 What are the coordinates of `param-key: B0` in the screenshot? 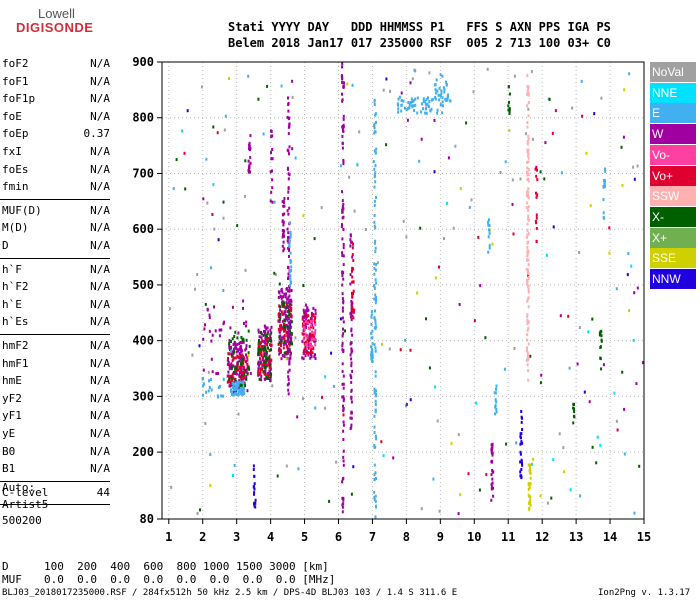 It's located at (9, 451).